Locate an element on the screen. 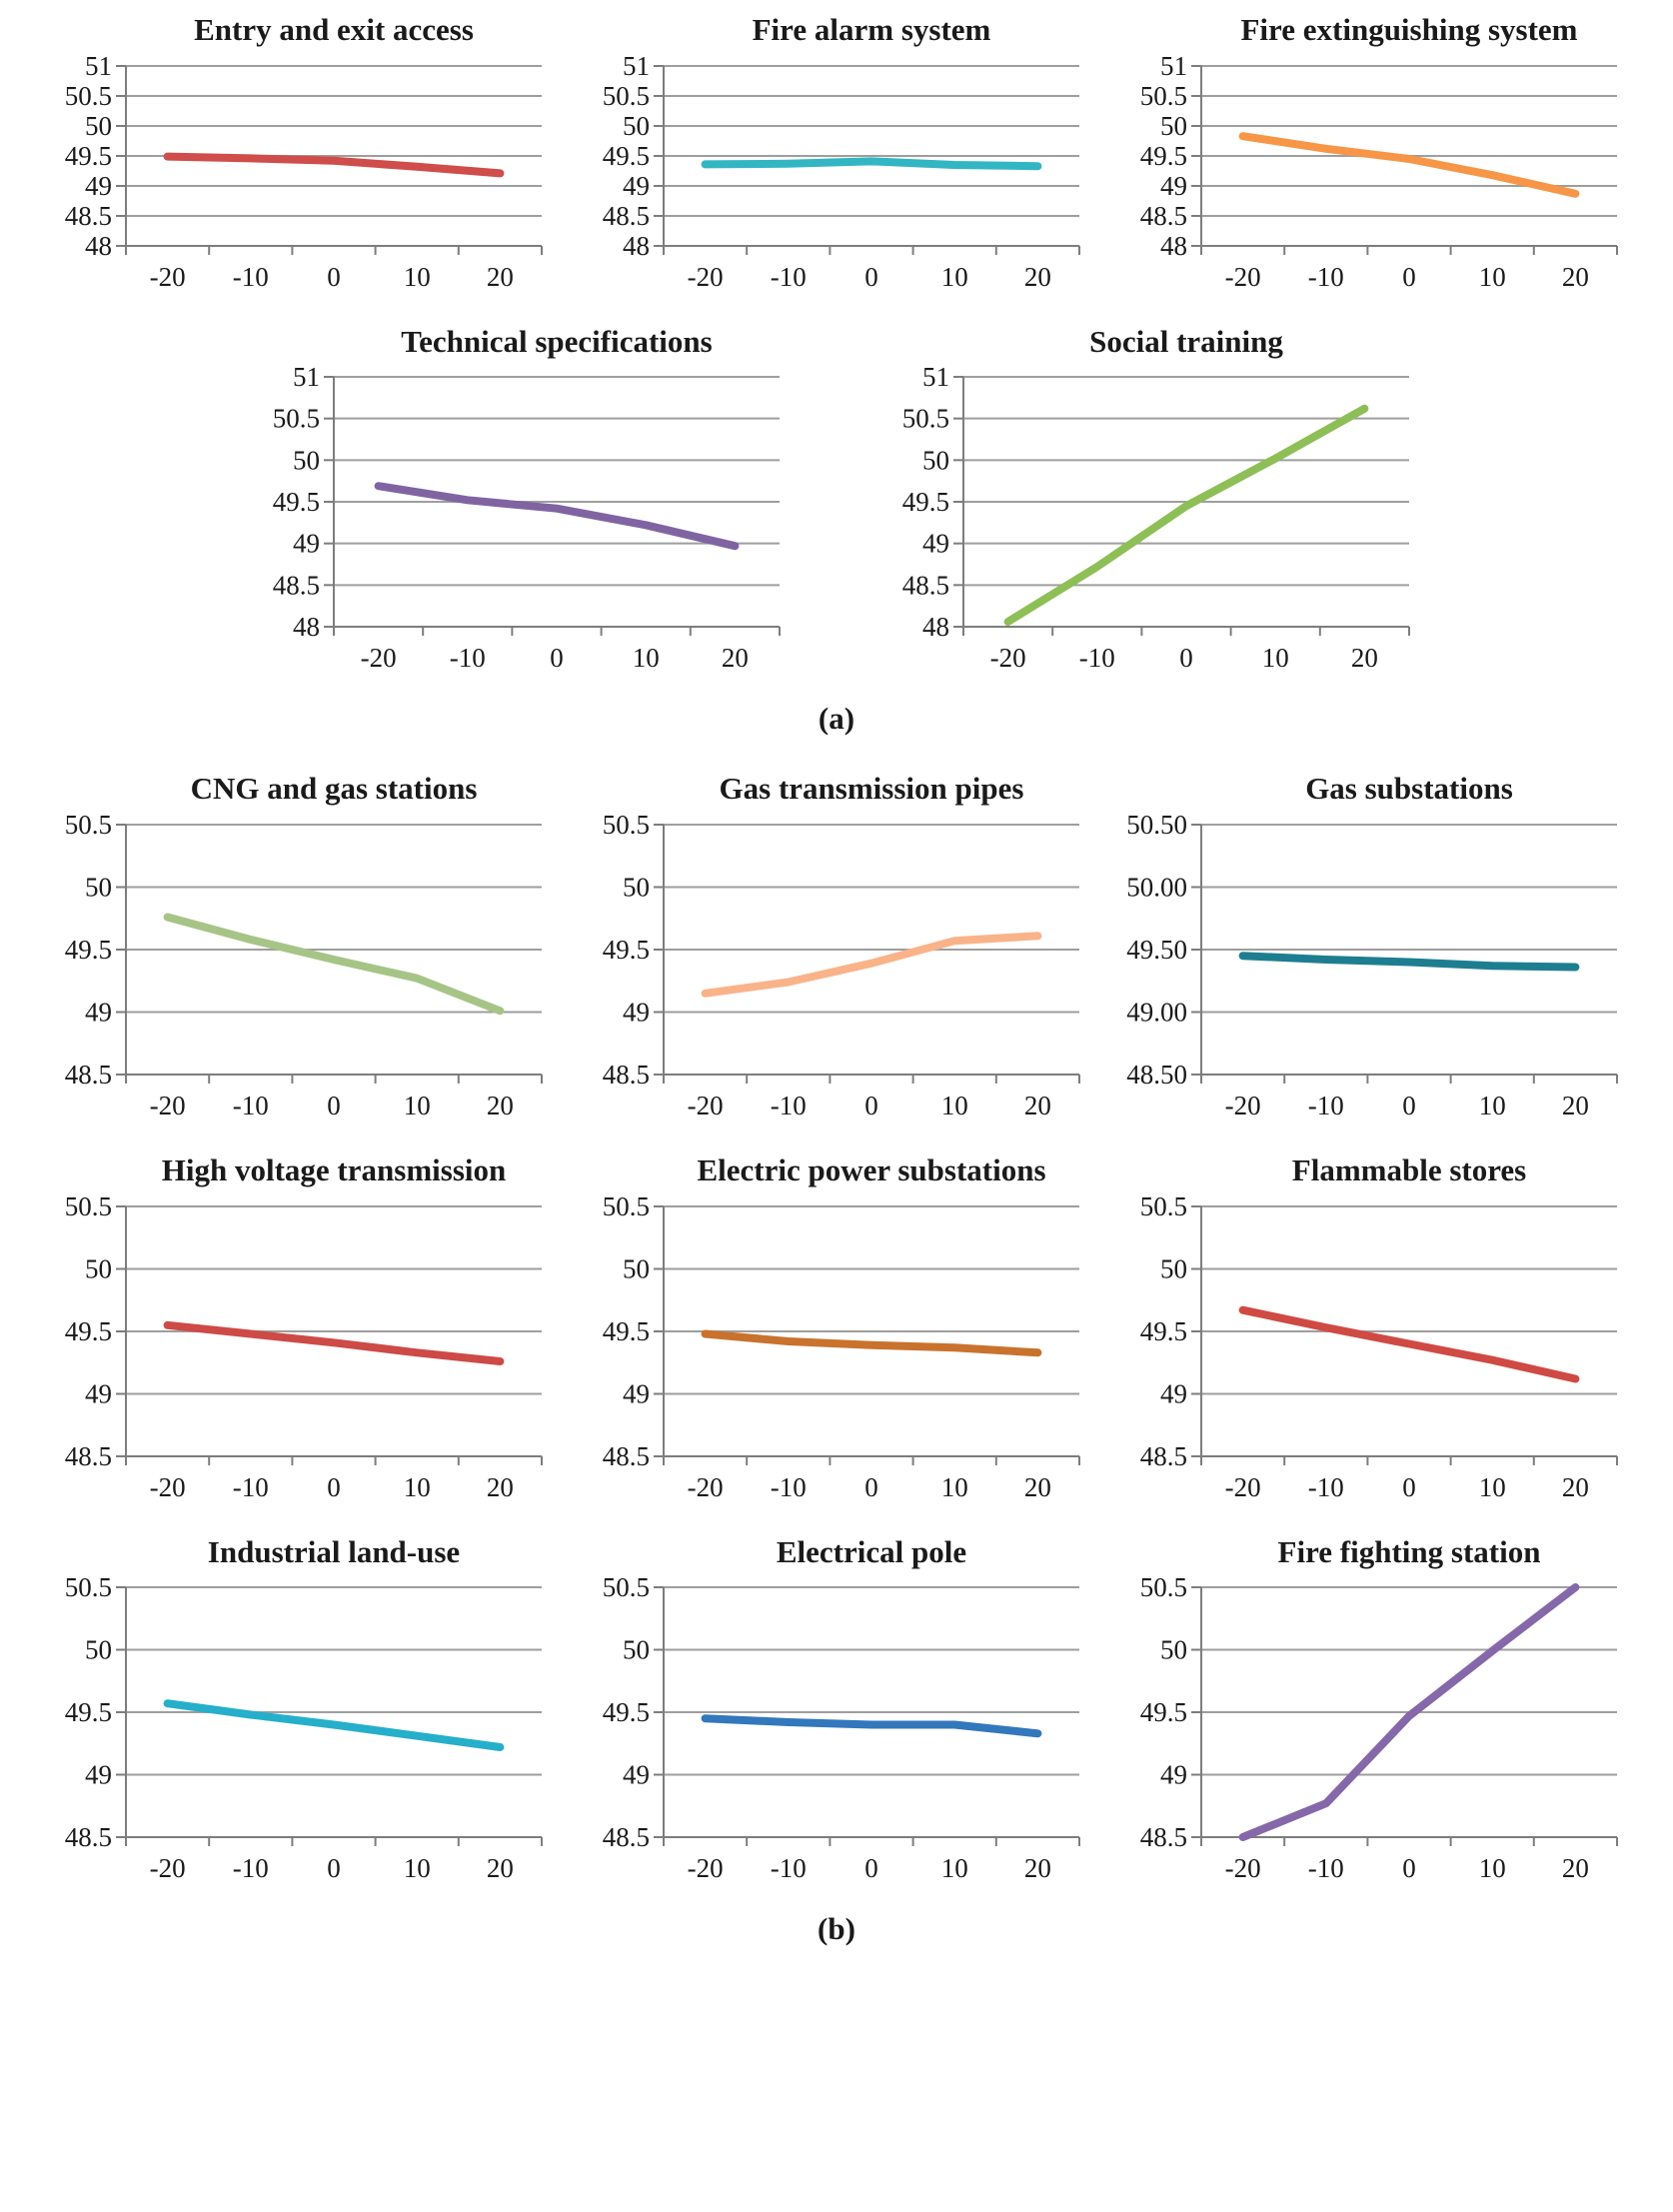 Image resolution: width=1673 pixels, height=2212 pixels. chart-title-high-voltage-transmission: High voltage transmission is located at coordinates (334, 1169).